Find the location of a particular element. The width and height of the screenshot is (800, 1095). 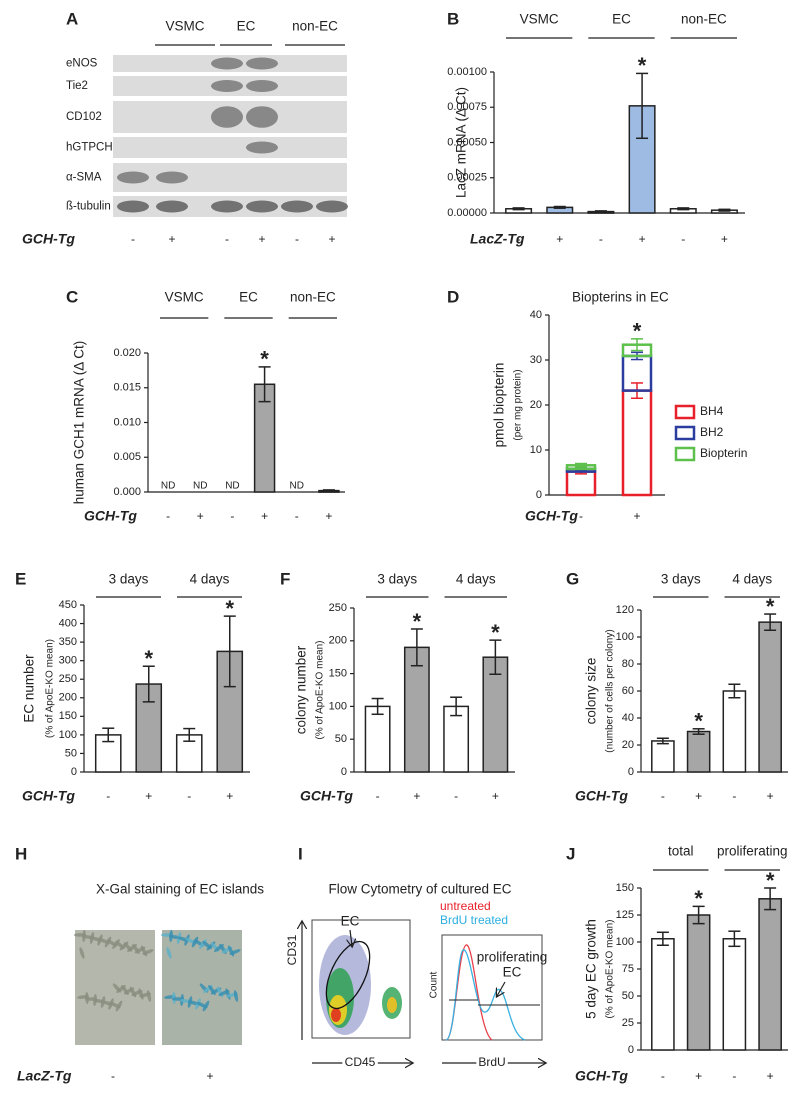

y-tick-label: 30 is located at coordinates (536, 360).